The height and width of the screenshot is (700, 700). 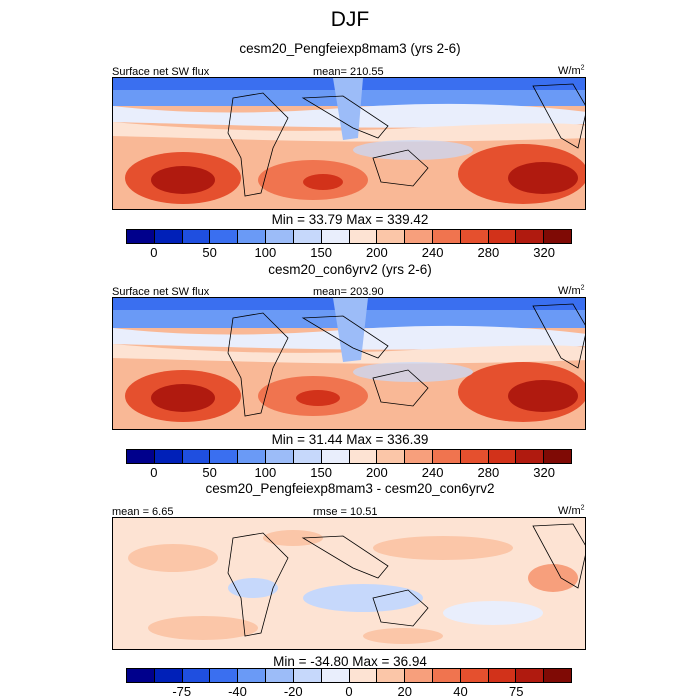 What do you see at coordinates (350, 488) in the screenshot?
I see `panel3-title: cesm20_Pengfeiexp8mam3 - cesm20_con6yrv2` at bounding box center [350, 488].